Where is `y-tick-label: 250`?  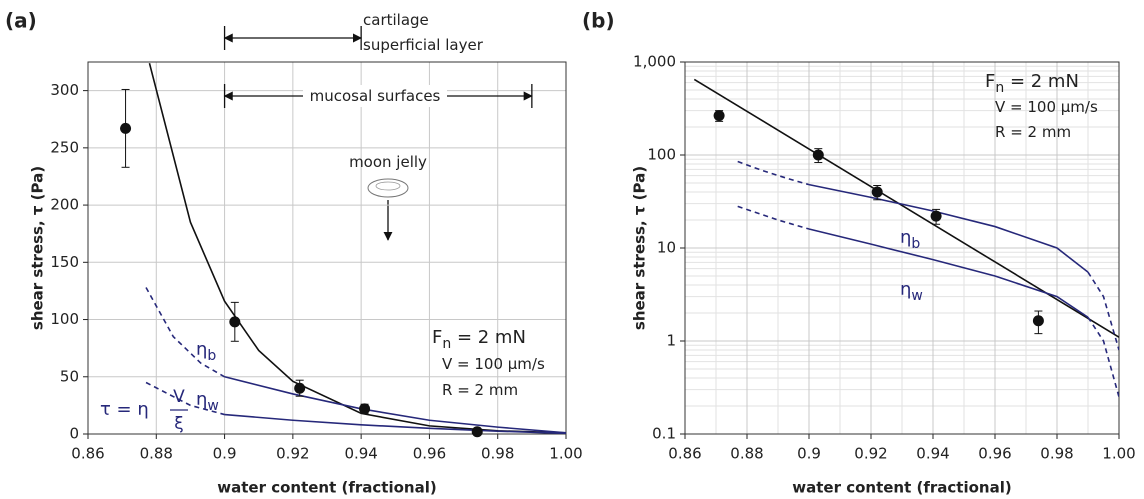 y-tick-label: 250 is located at coordinates (64, 147).